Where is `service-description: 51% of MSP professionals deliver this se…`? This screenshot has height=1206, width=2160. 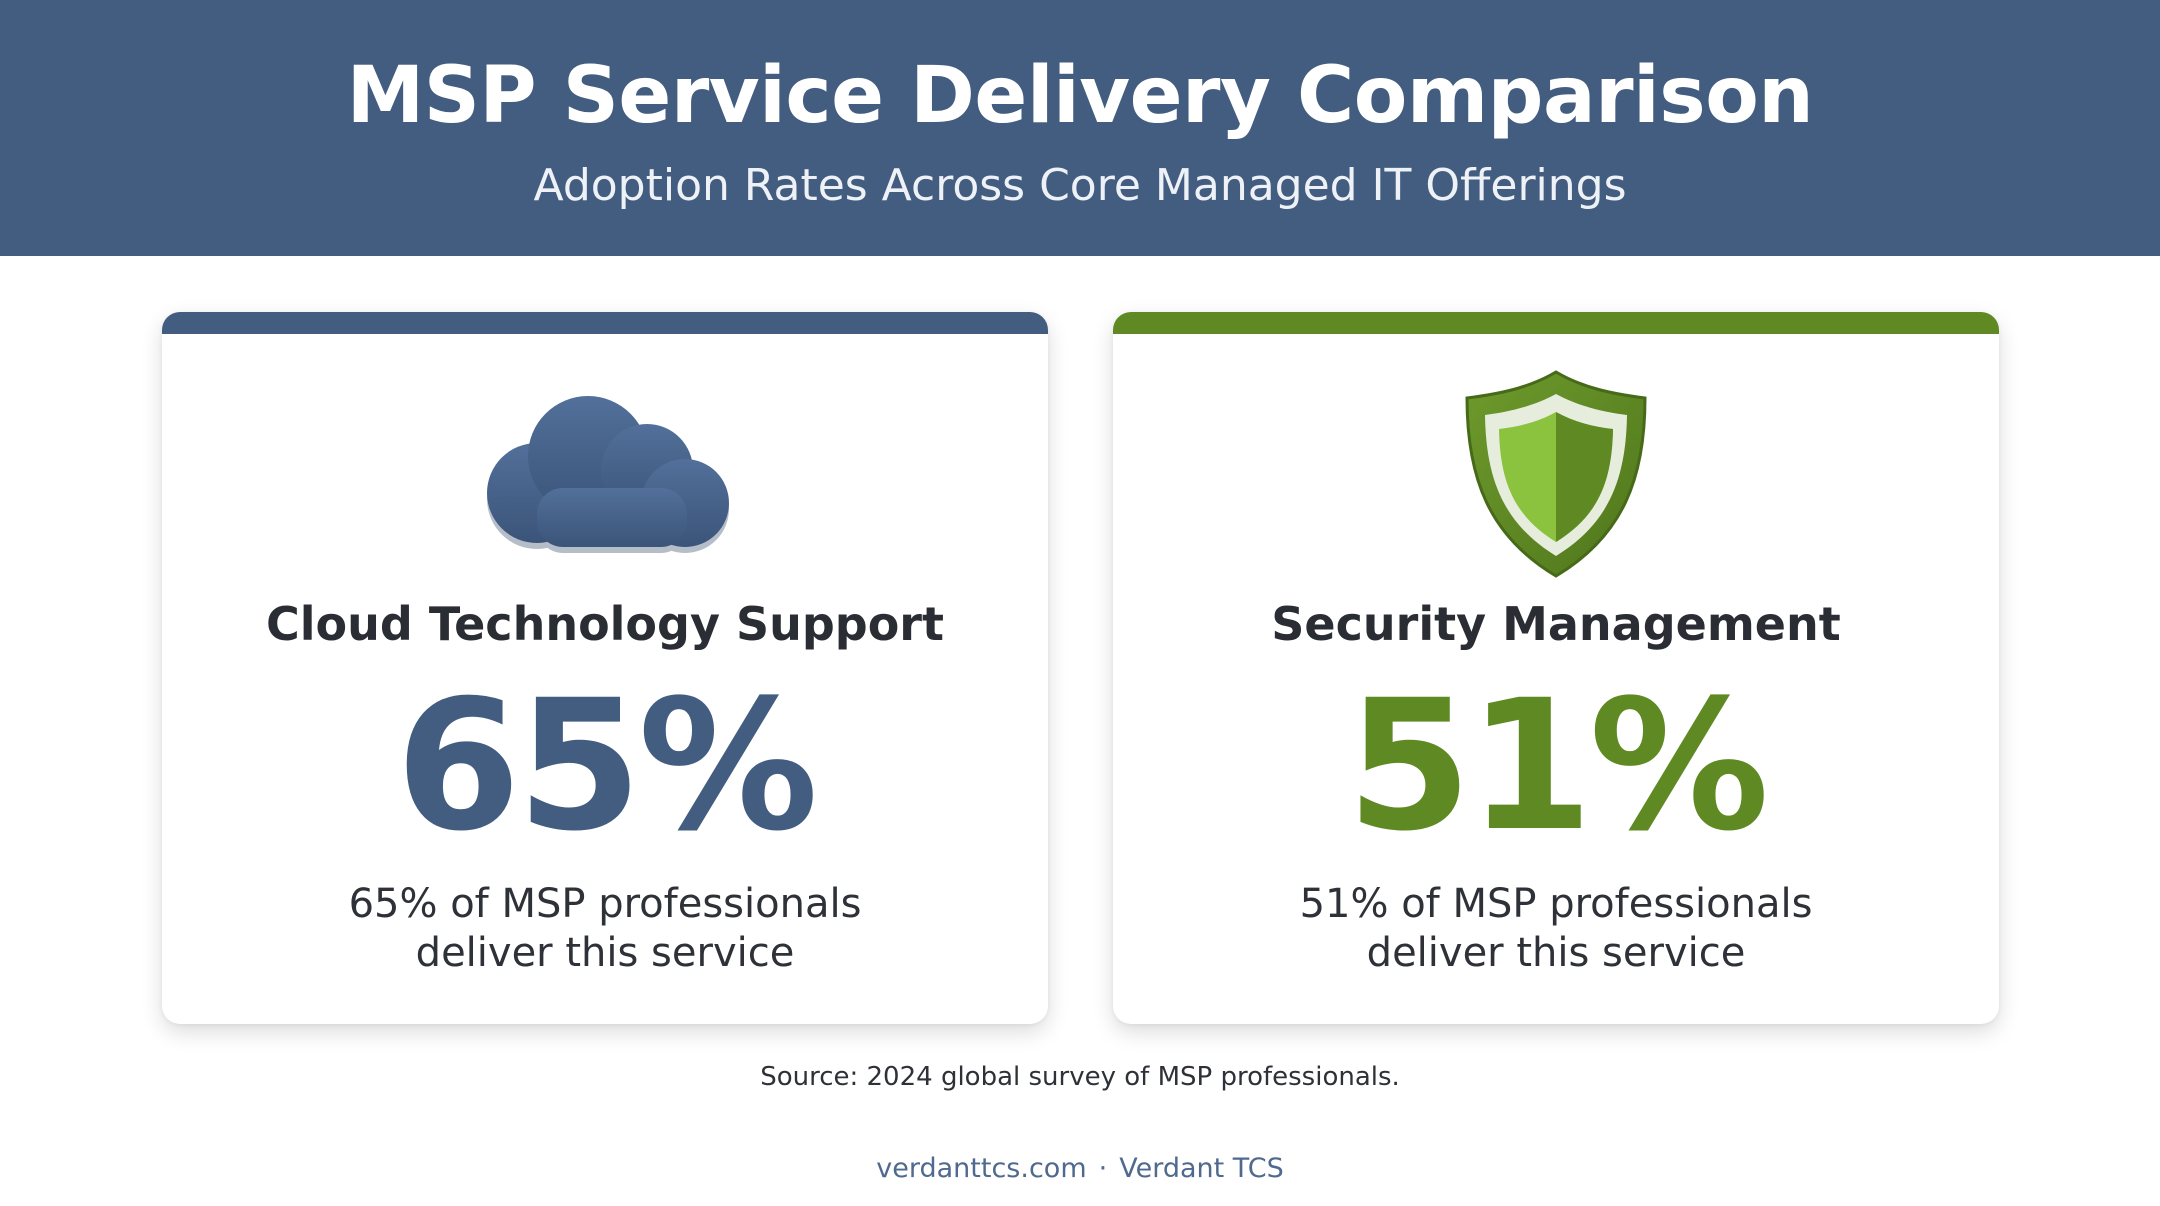 service-description: 51% of MSP professionals deliver this se… is located at coordinates (1556, 929).